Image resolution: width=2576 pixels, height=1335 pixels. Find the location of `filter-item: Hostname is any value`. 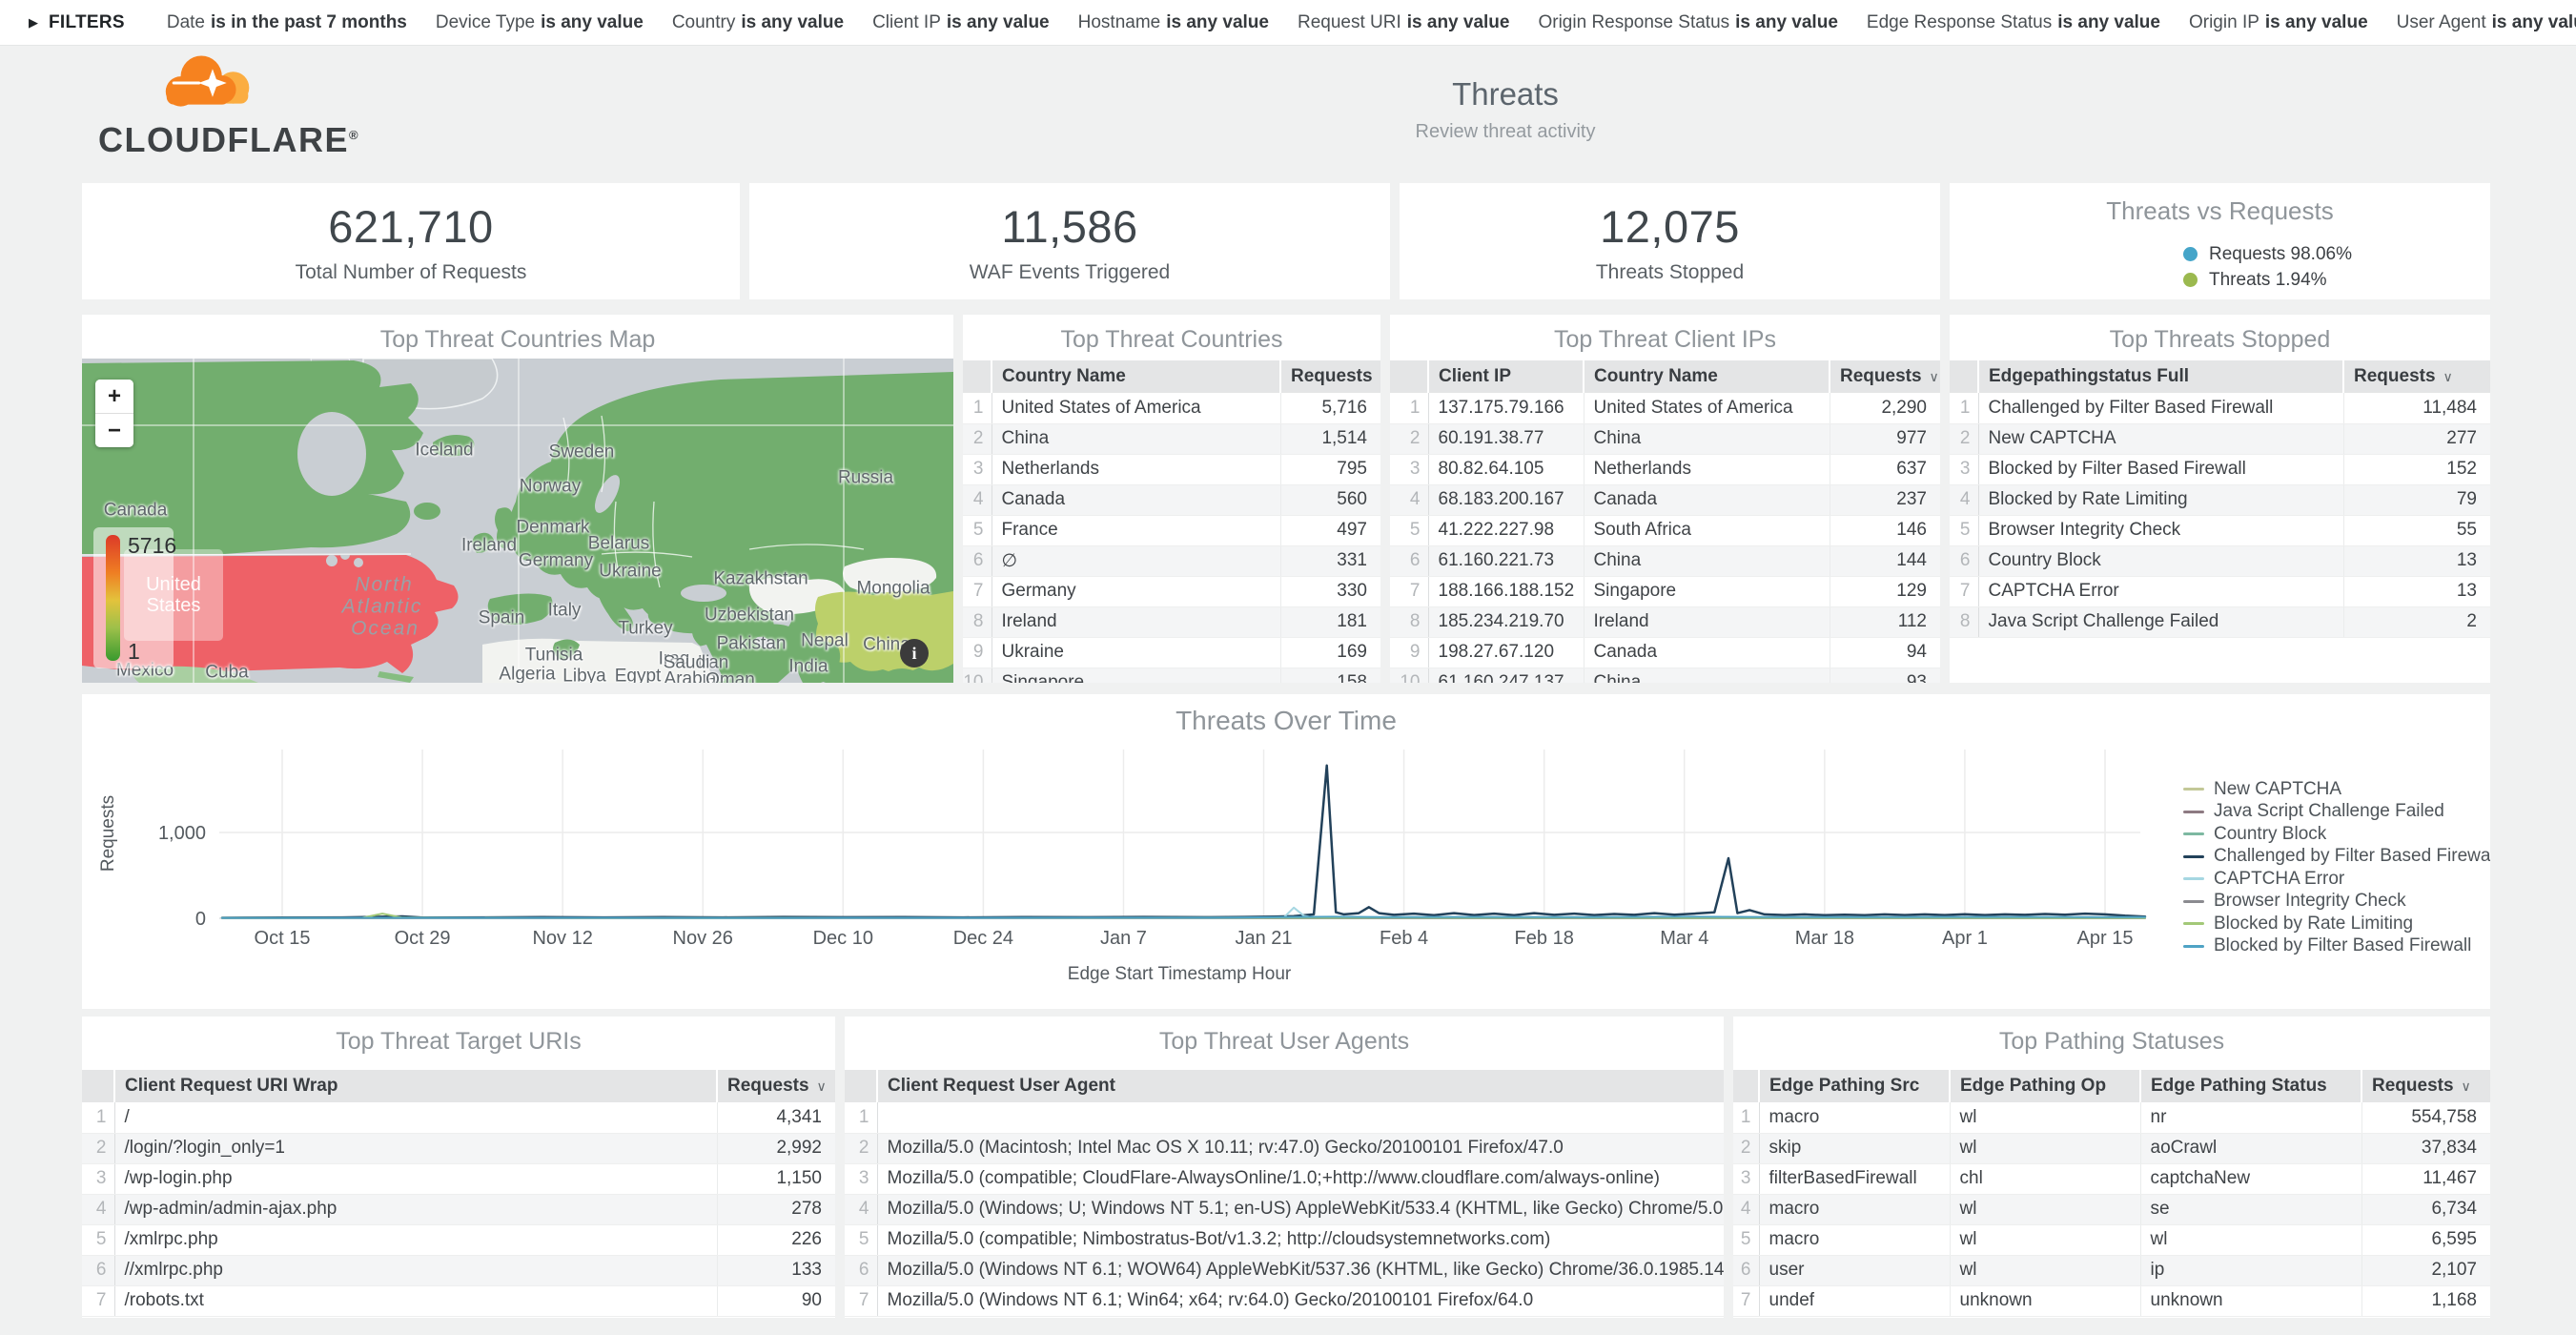

filter-item: Hostname is any value is located at coordinates (1173, 21).